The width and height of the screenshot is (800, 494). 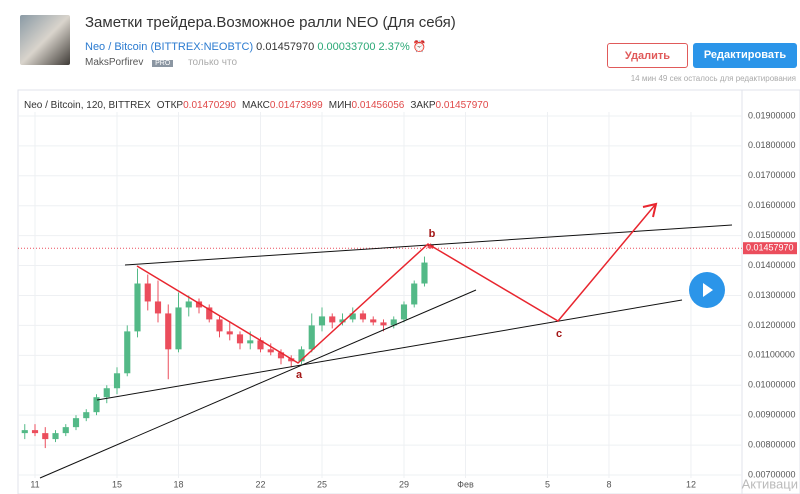 I want to click on delete-button: Удалить, so click(x=647, y=55).